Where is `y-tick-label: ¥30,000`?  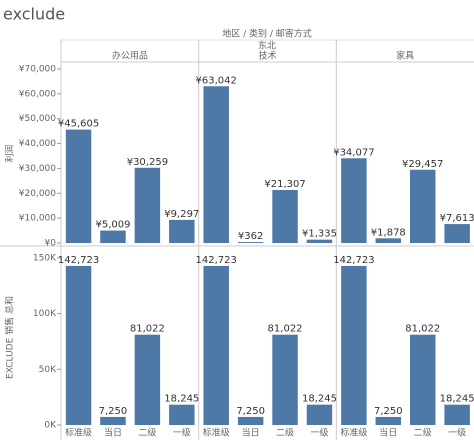 y-tick-label: ¥30,000 is located at coordinates (37, 169).